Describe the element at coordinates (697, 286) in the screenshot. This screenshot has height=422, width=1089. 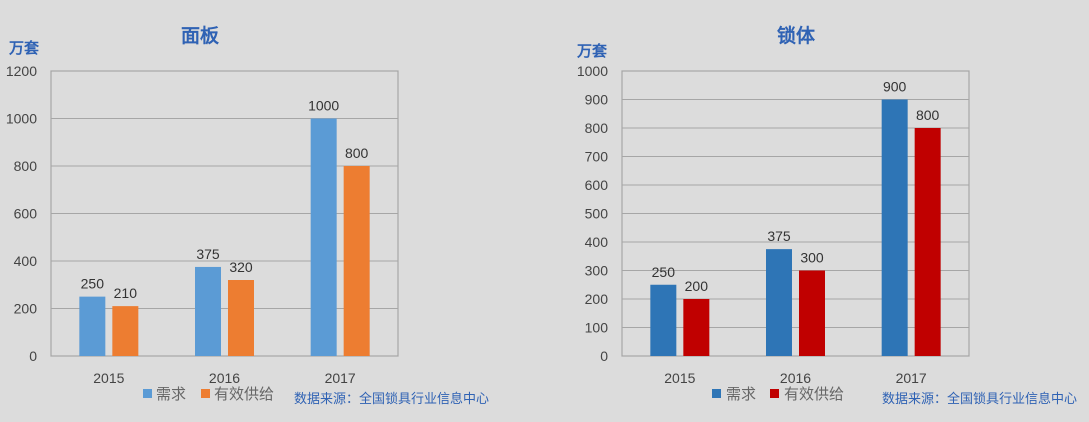
I see `data-label: 200` at that location.